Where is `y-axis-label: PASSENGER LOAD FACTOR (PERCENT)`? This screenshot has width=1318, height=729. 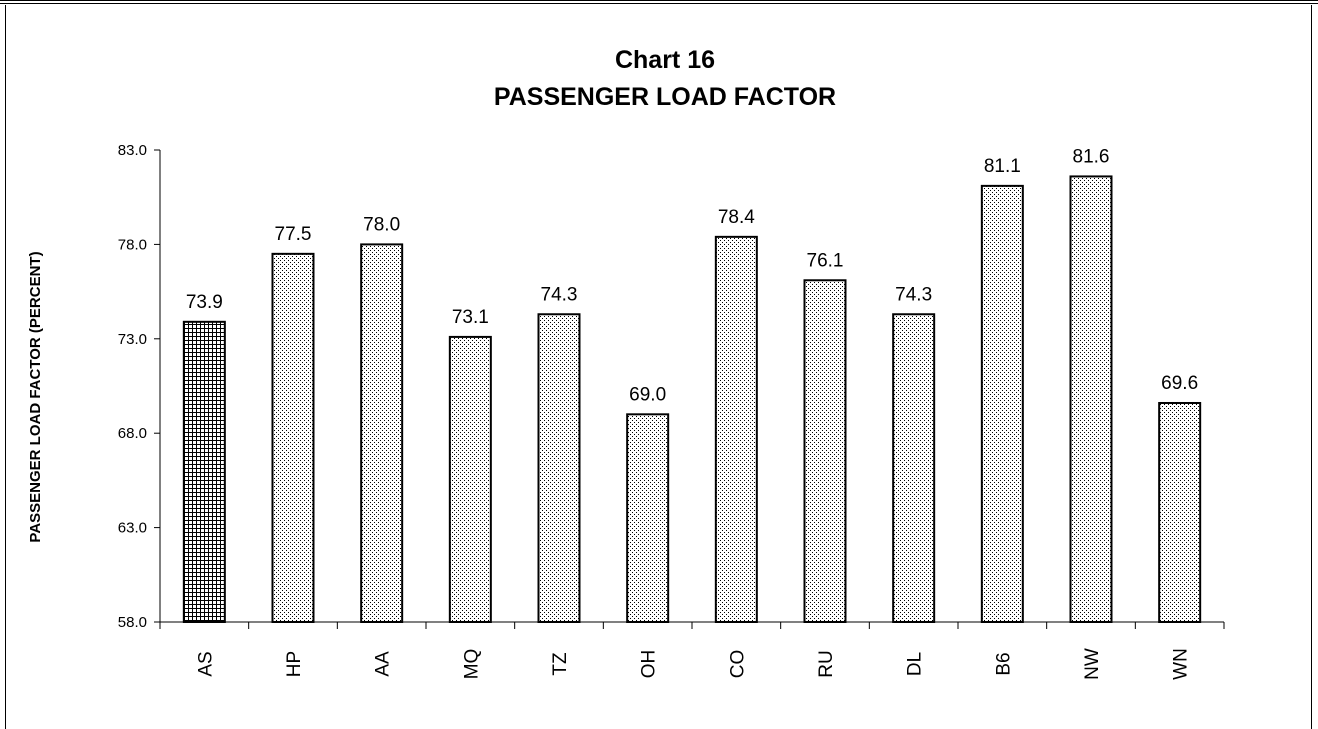
y-axis-label: PASSENGER LOAD FACTOR (PERCENT) is located at coordinates (35, 396).